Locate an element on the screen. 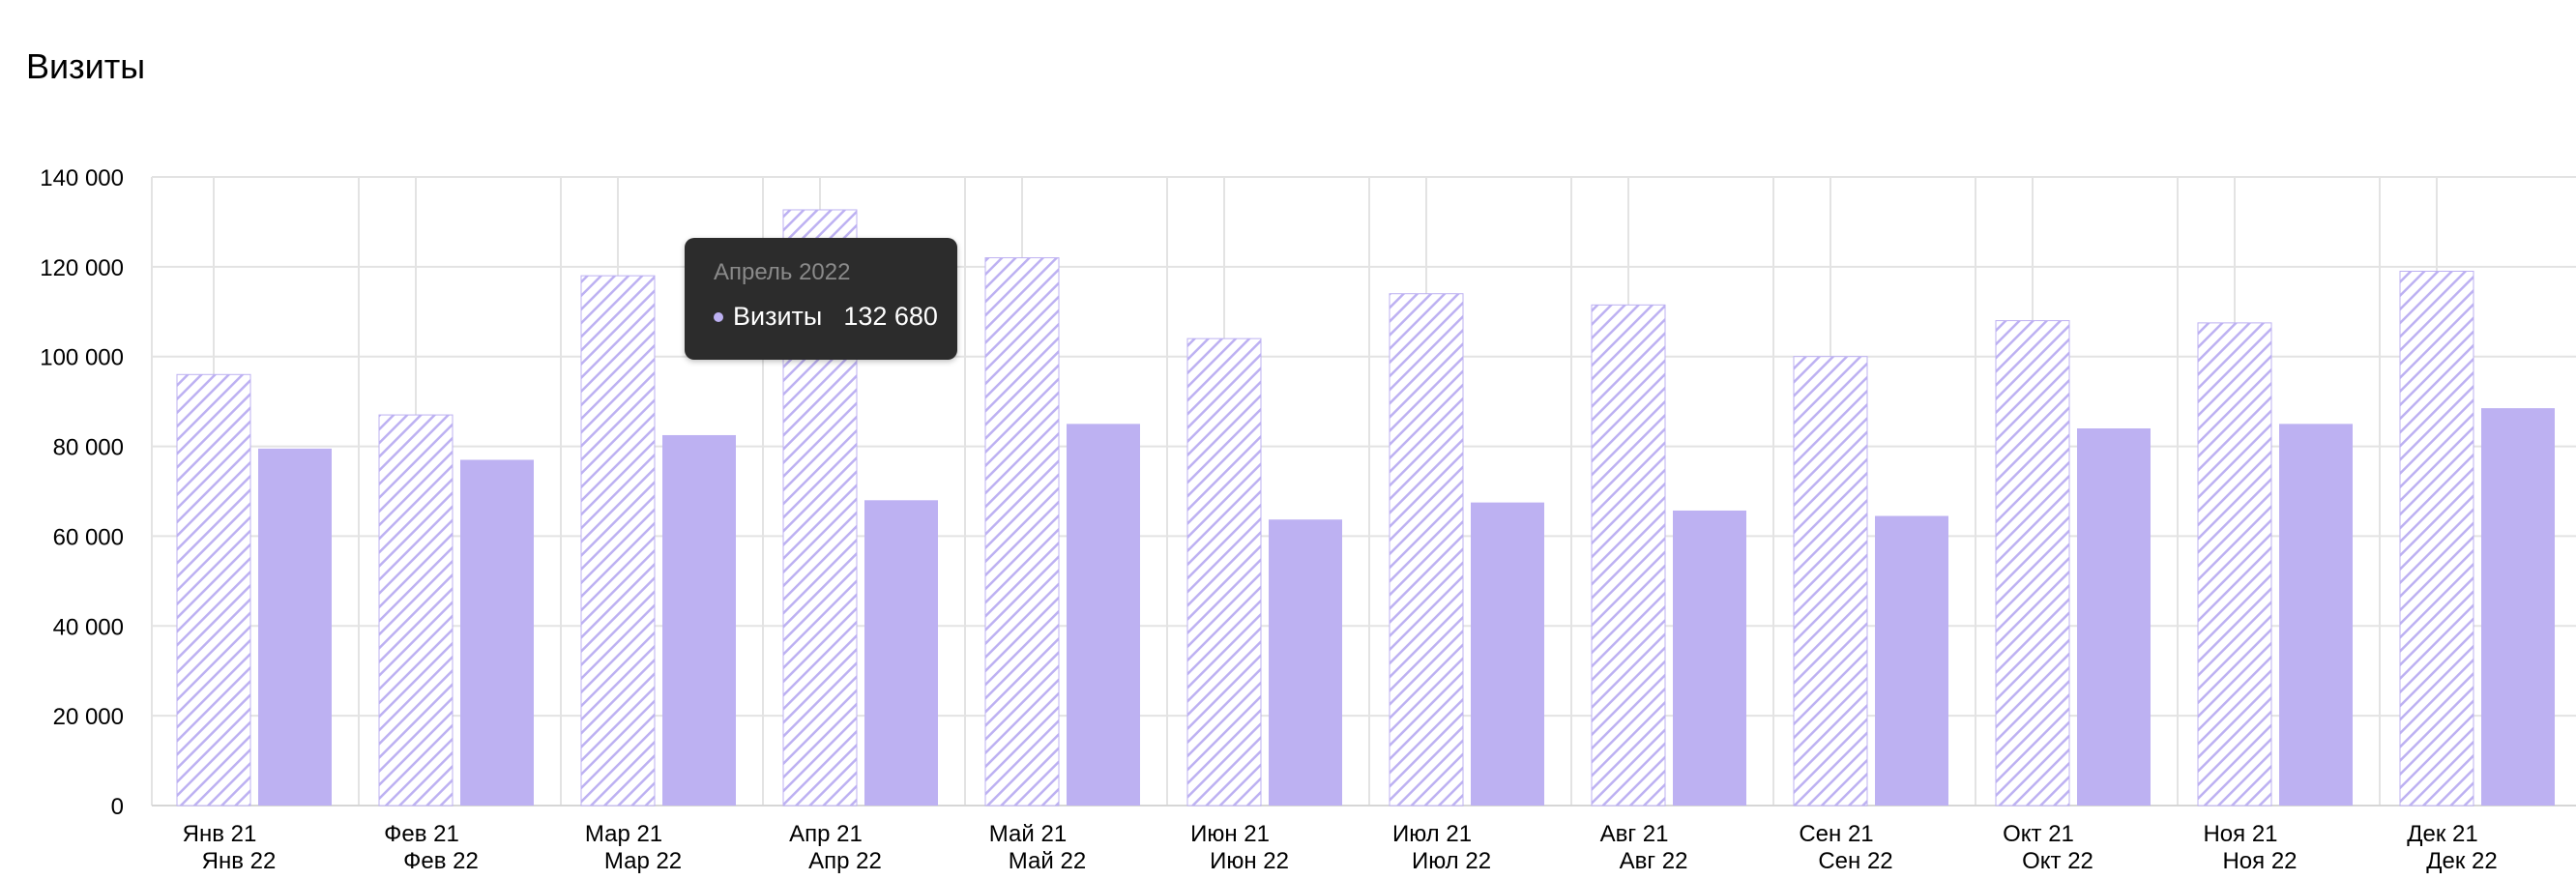 The width and height of the screenshot is (2576, 880). x-tick-label-2021: Июн 21 is located at coordinates (1230, 834).